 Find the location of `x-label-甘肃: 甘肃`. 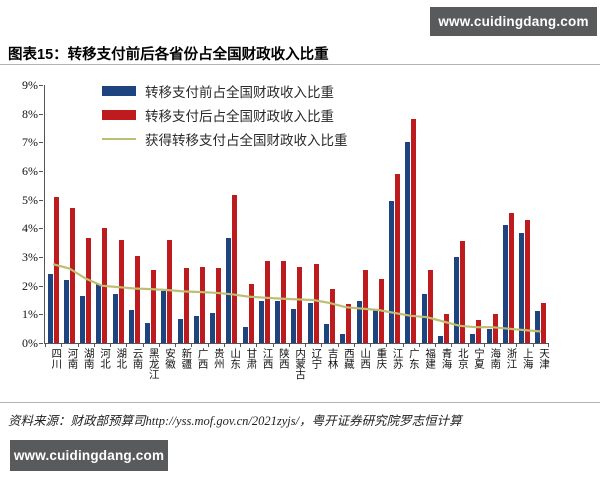

x-label-甘肃: 甘肃 is located at coordinates (251, 358).